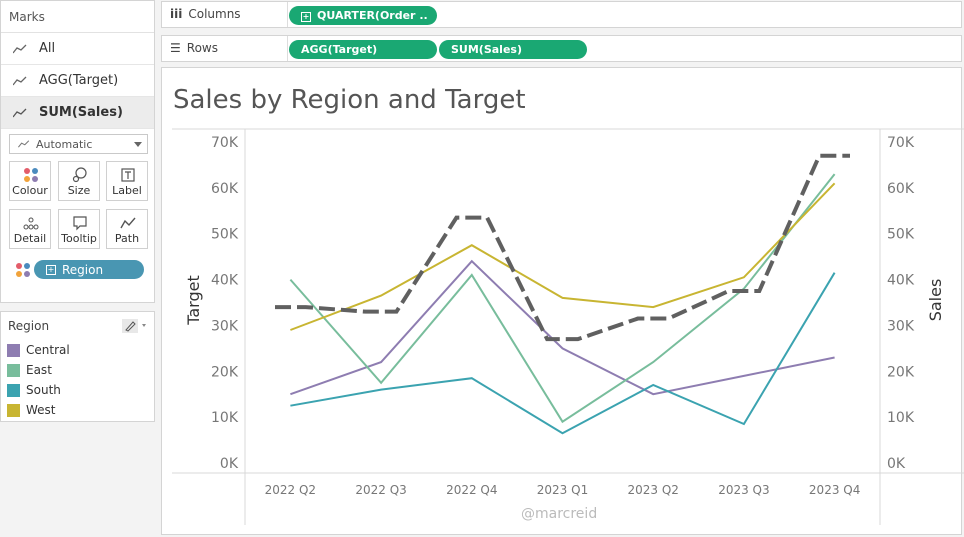 This screenshot has height=537, width=964. I want to click on columns-shelf: iii Columns + QUARTER(Order .., so click(561, 14).